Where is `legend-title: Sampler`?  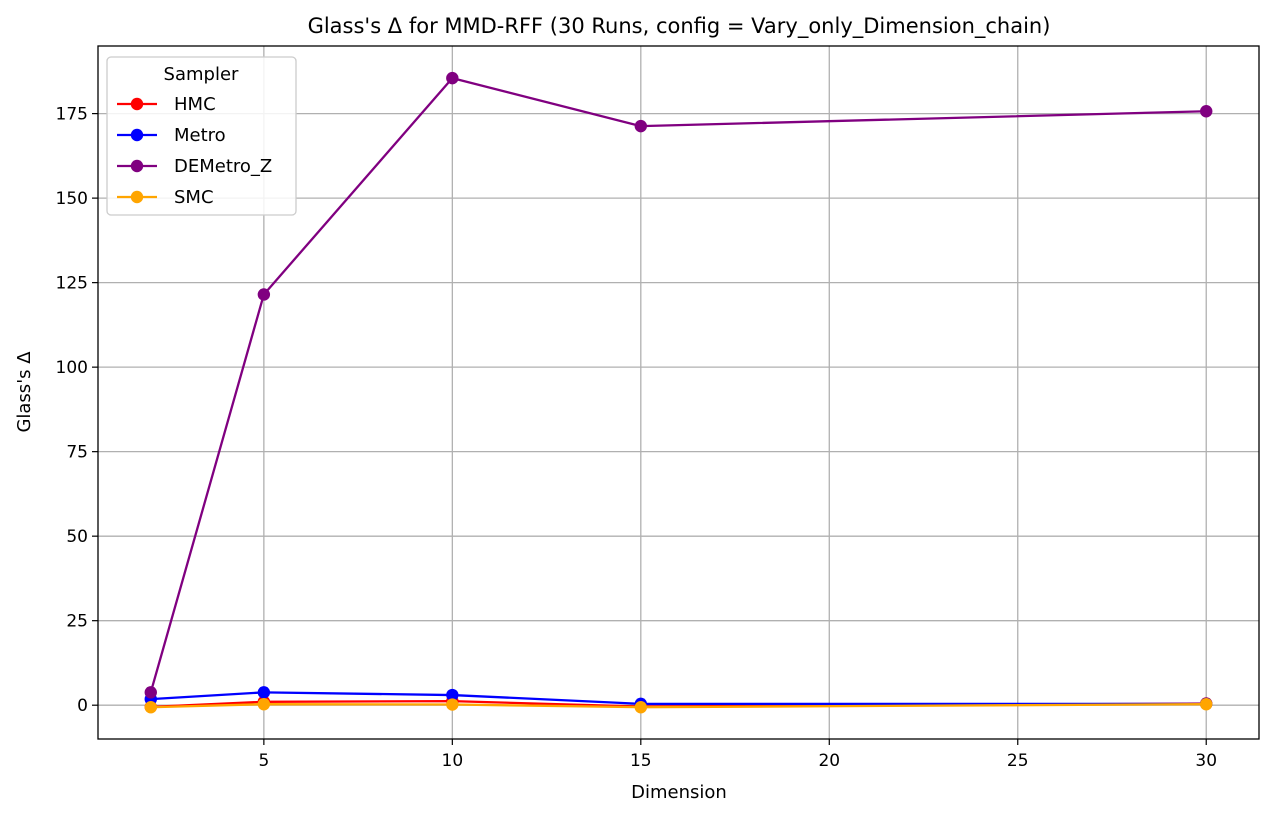
legend-title: Sampler is located at coordinates (201, 74).